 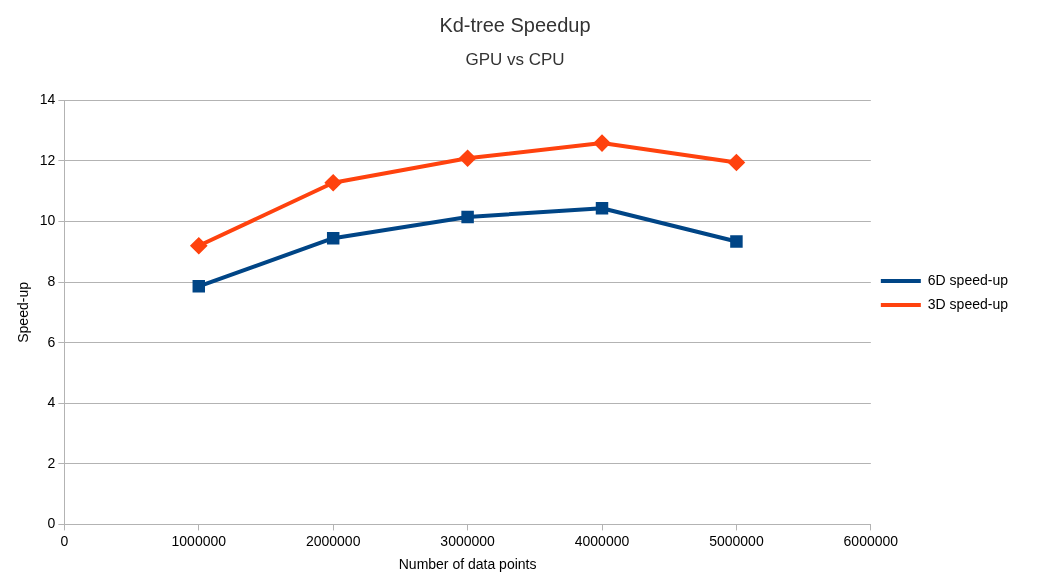 I want to click on x-tick-label: 6000000, so click(x=871, y=540).